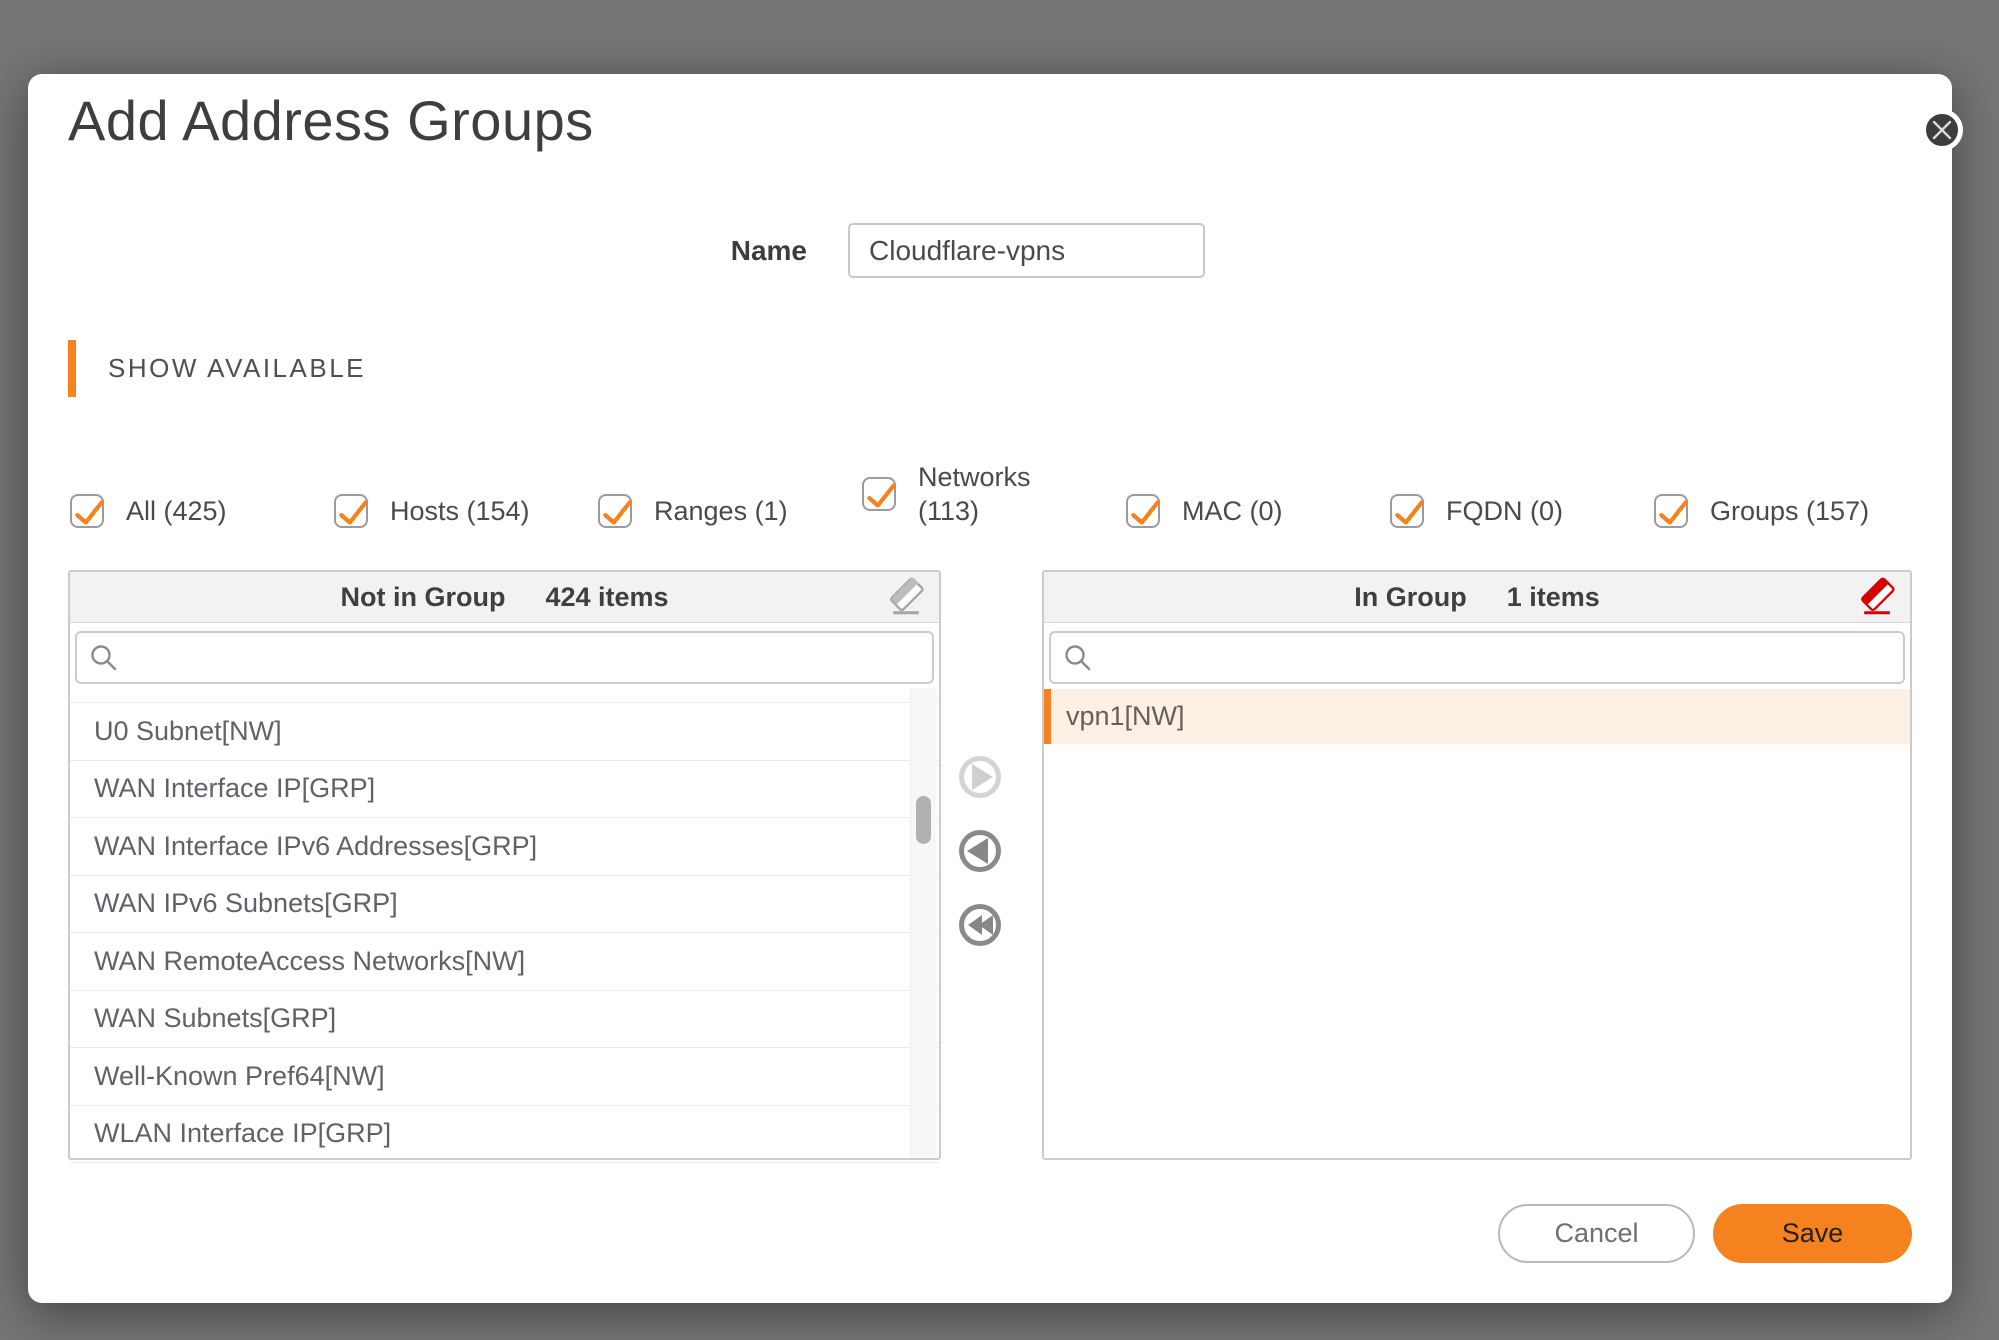 The image size is (1999, 1340). I want to click on arrow-right-icon, so click(982, 777).